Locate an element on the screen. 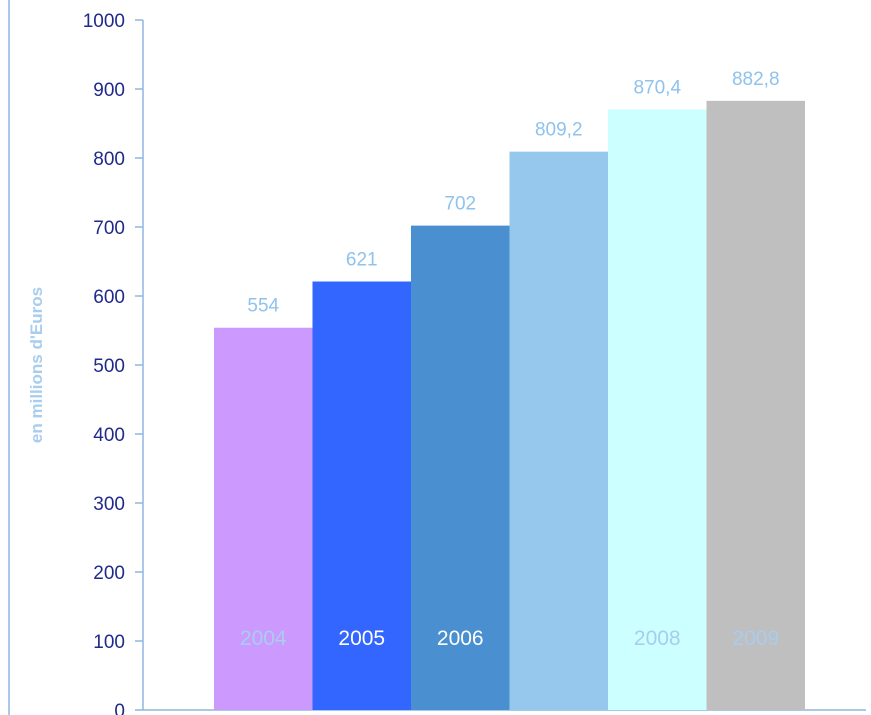  y-tick-label: 0 is located at coordinates (119, 708).